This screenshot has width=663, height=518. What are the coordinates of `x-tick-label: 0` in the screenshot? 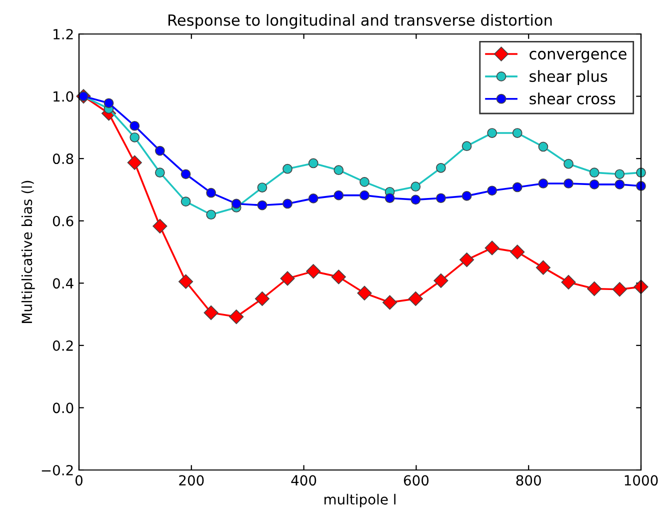 It's located at (78, 480).